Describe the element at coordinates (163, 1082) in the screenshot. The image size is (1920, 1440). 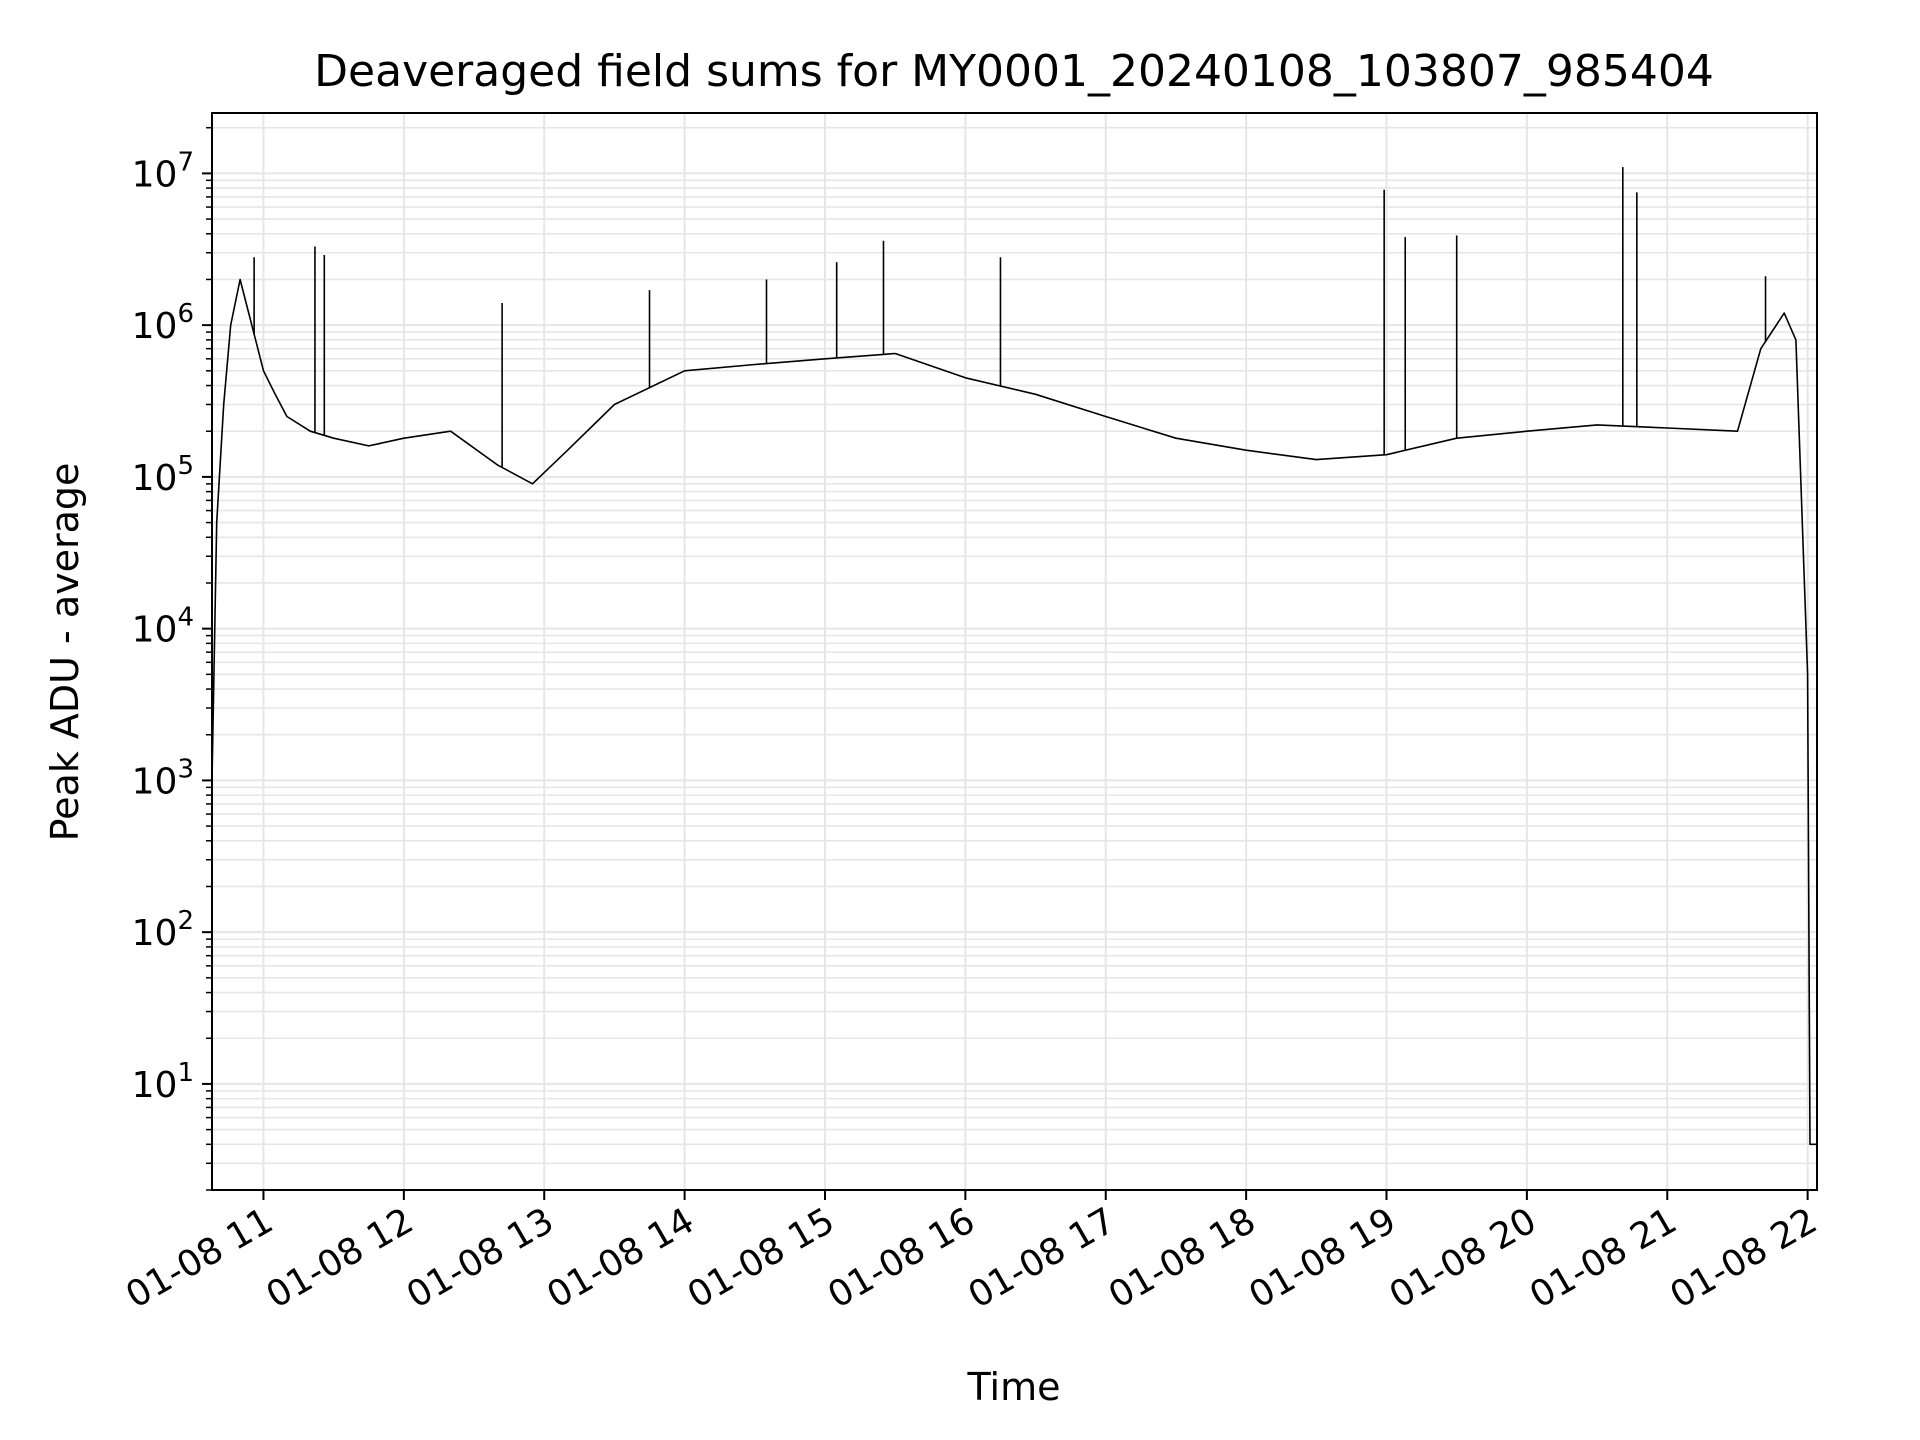
I see `y-tick-label: 10¹` at that location.